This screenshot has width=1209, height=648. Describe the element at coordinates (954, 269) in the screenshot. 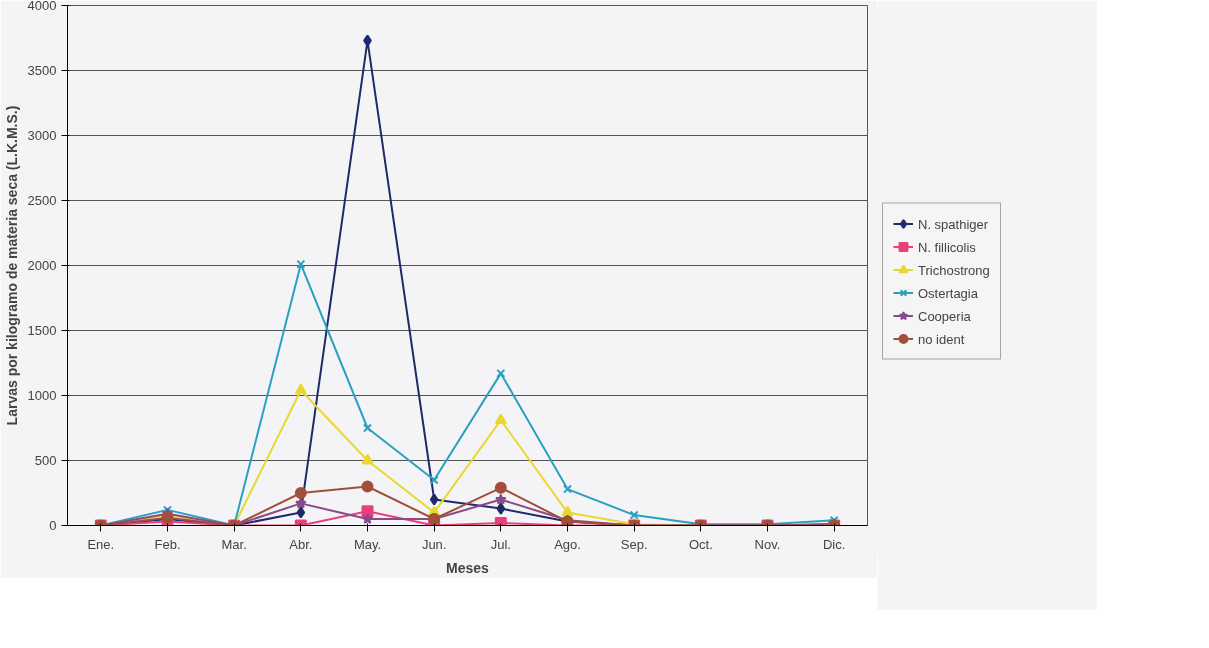

I see `legend-label: Trichostrong` at that location.